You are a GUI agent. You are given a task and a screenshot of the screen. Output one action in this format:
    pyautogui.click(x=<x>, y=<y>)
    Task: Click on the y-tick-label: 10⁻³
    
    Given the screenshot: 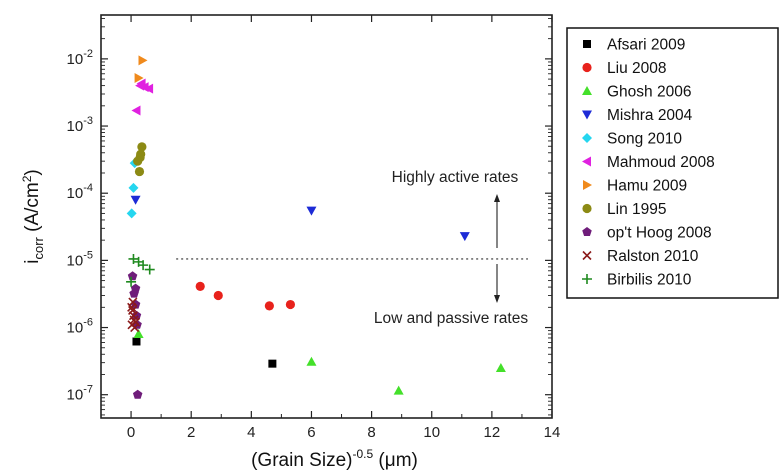 What is the action you would take?
    pyautogui.click(x=80, y=125)
    